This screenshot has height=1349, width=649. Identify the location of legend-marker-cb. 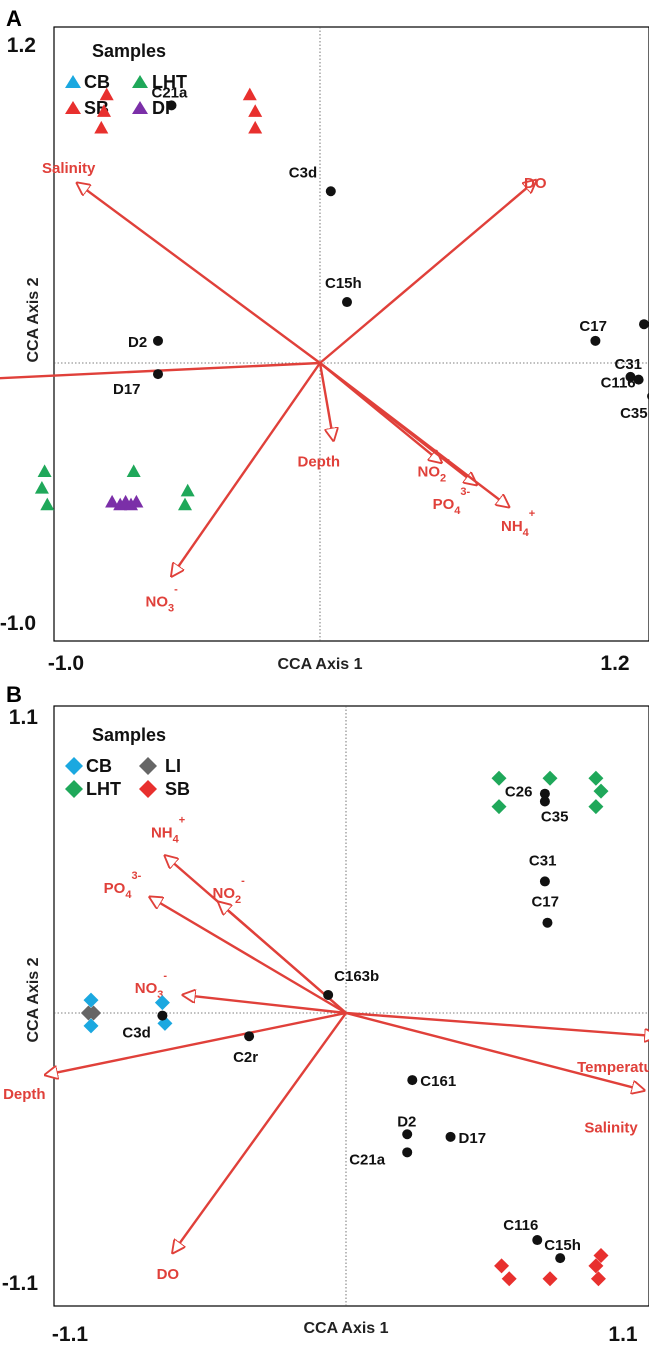
(73, 81).